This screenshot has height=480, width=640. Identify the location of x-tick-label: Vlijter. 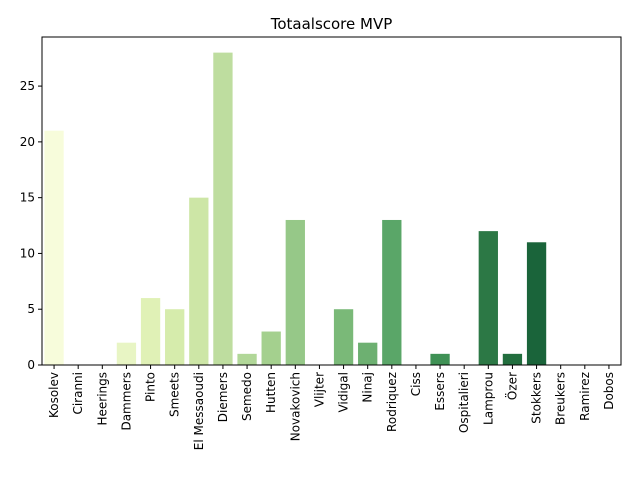
(319, 389).